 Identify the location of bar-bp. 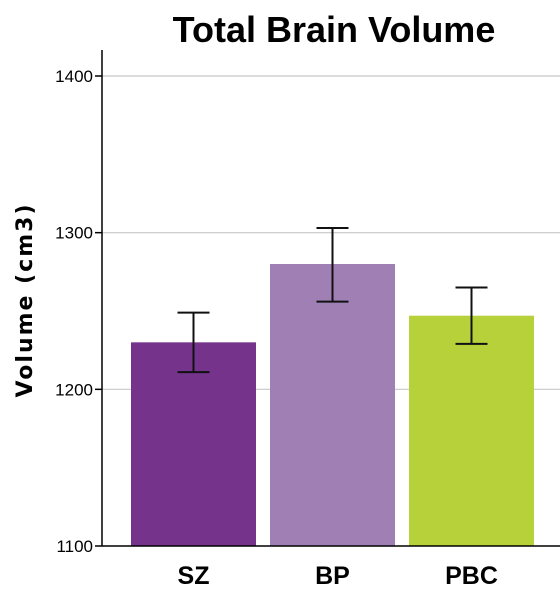
(332, 405).